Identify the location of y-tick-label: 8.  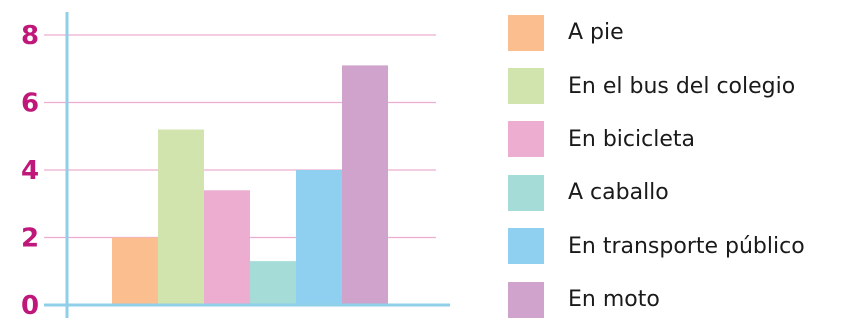
(30, 36).